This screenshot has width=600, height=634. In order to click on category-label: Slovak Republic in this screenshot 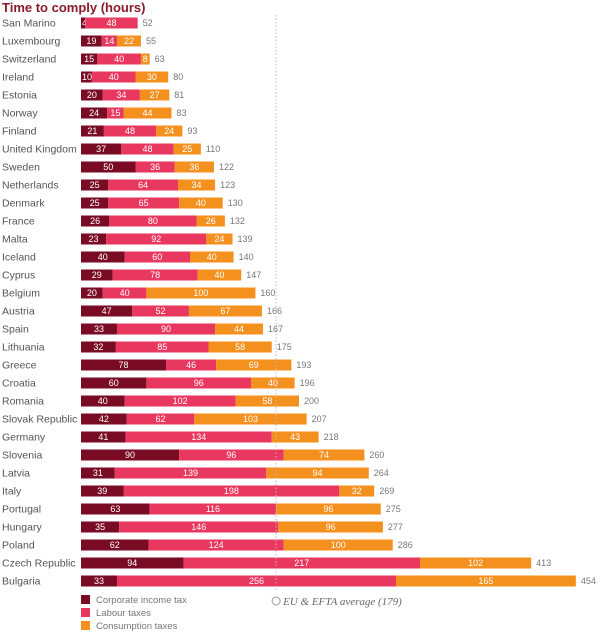, I will do `click(39, 420)`.